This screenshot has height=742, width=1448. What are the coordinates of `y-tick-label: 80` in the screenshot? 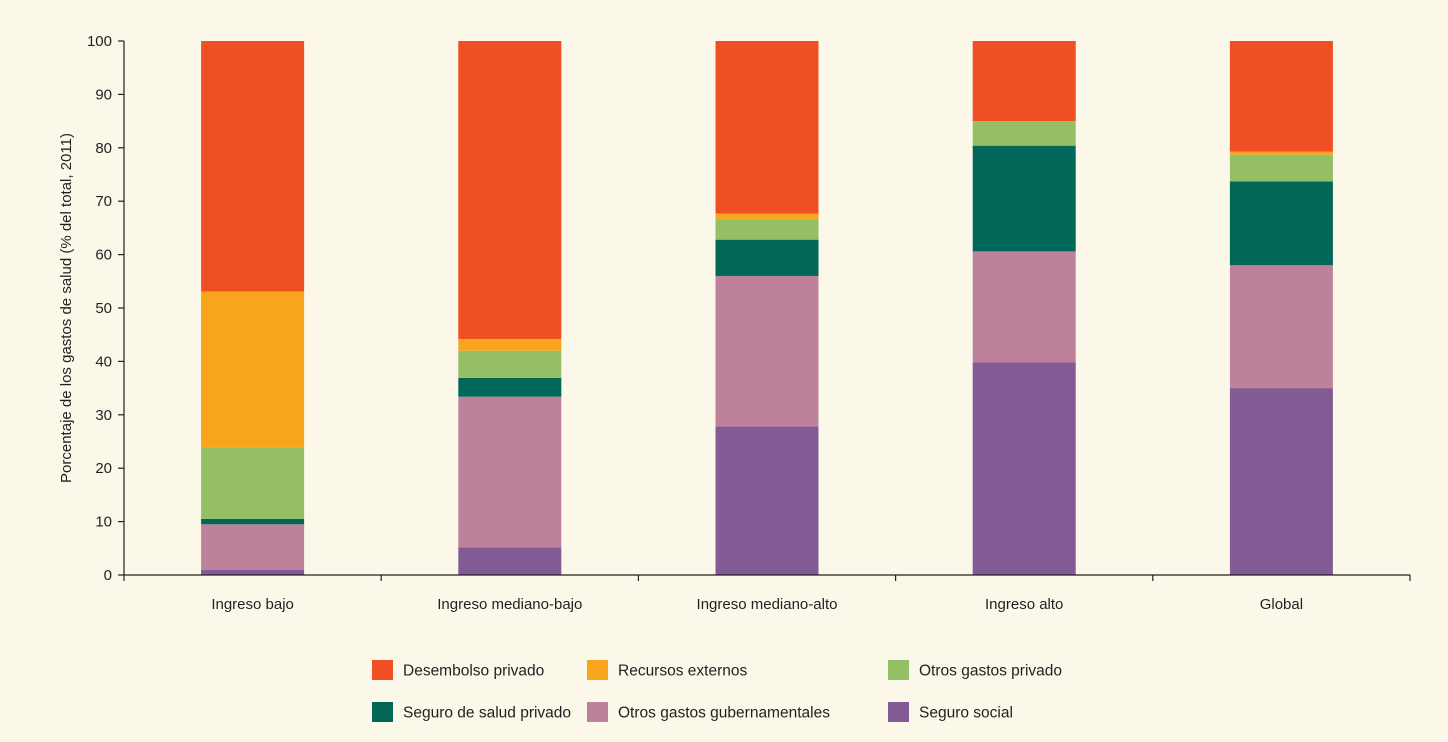 It's located at (103, 148).